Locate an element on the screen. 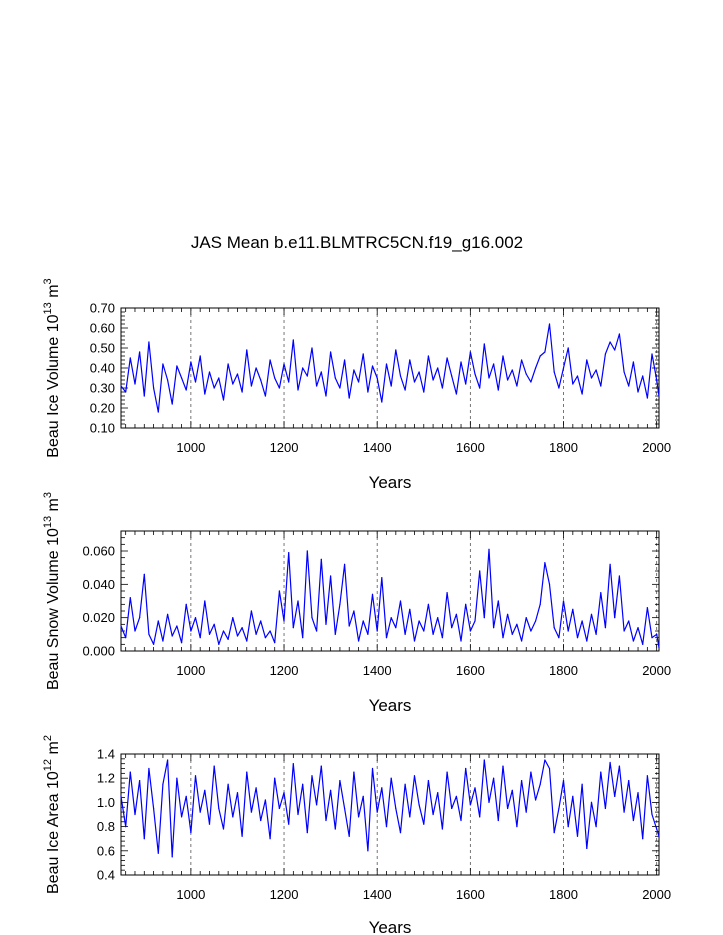 Image resolution: width=723 pixels, height=935 pixels. ice-volume-ytick-label: 0.10 is located at coordinates (102, 428).